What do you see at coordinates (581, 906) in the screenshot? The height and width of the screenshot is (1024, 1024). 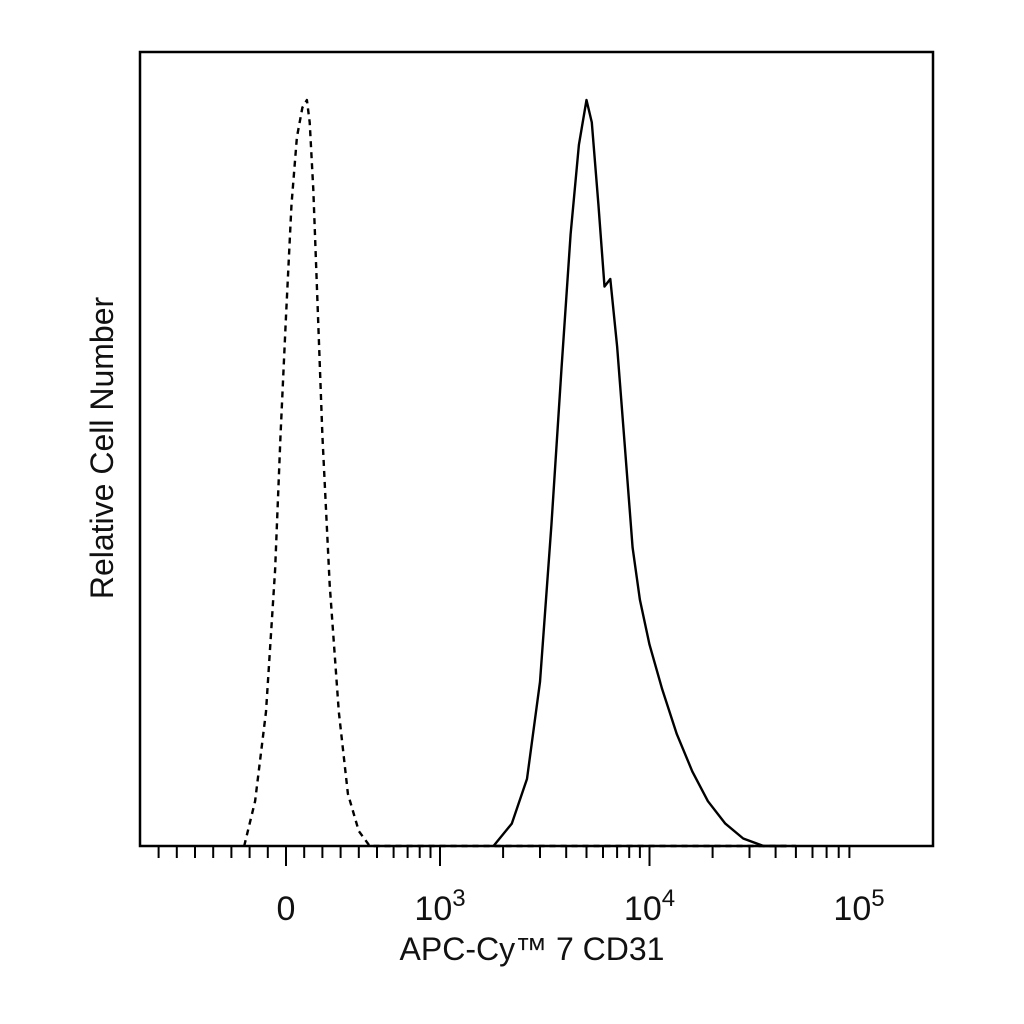 I see `x-axis-tick-labels: 0 10³ 10⁴ 10⁵` at bounding box center [581, 906].